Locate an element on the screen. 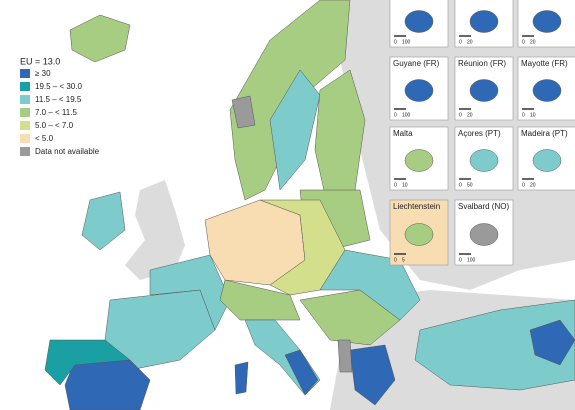  region-turkey is located at coordinates (494, 345).